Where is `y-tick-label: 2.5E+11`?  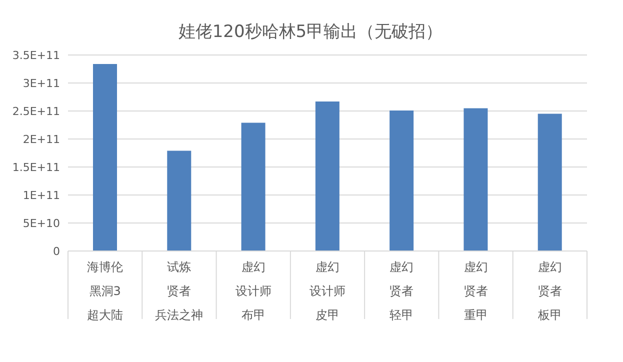
y-tick-label: 2.5E+11 is located at coordinates (36, 111).